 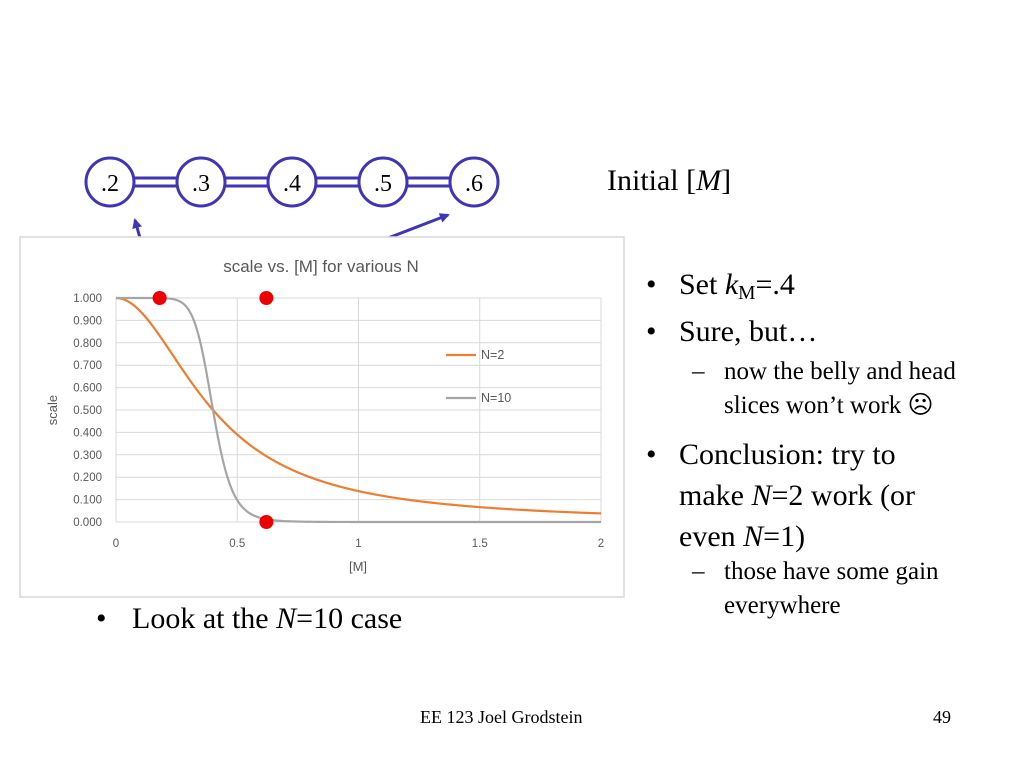 I want to click on y-tick-label: 0.900, so click(x=87, y=321).